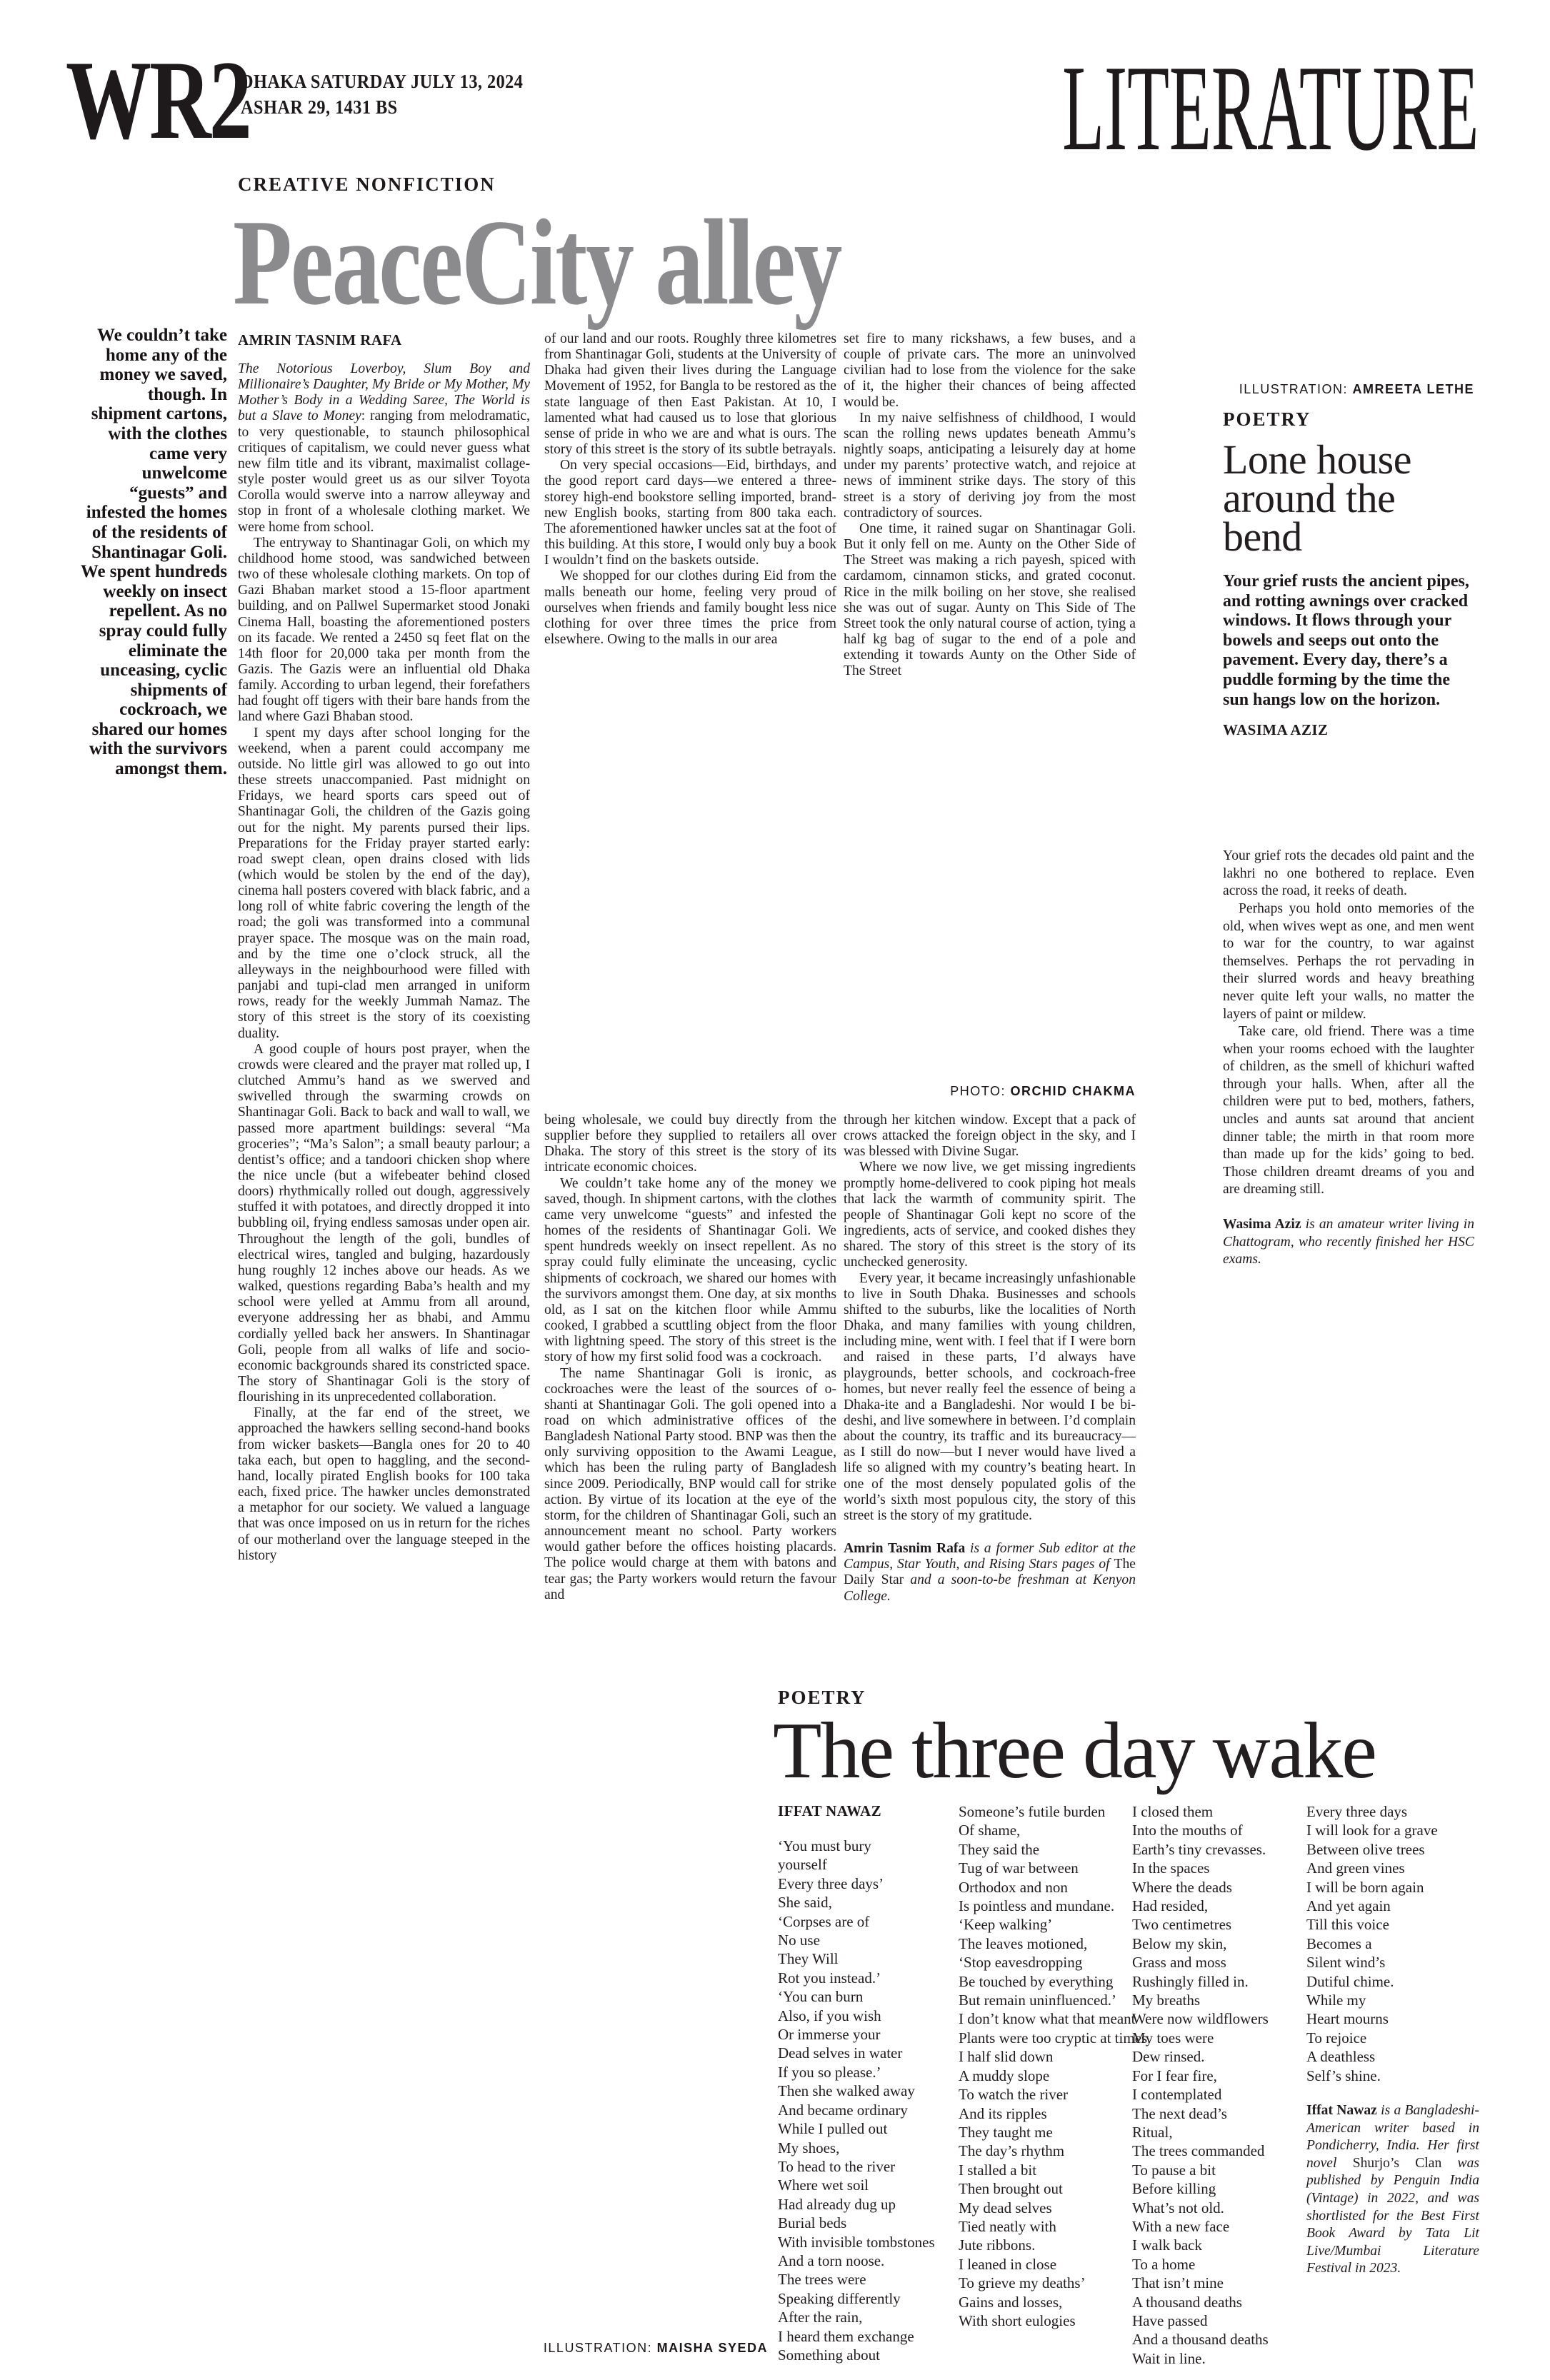 The height and width of the screenshot is (2380, 1550). What do you see at coordinates (1347, 1925) in the screenshot?
I see `poem-line: Till this voice` at bounding box center [1347, 1925].